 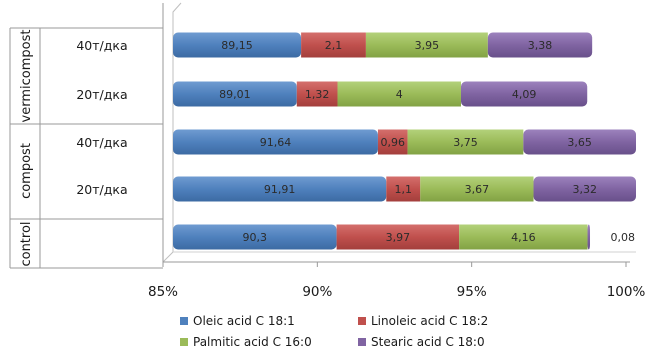 I want to click on group-label-control: control, so click(x=26, y=243).